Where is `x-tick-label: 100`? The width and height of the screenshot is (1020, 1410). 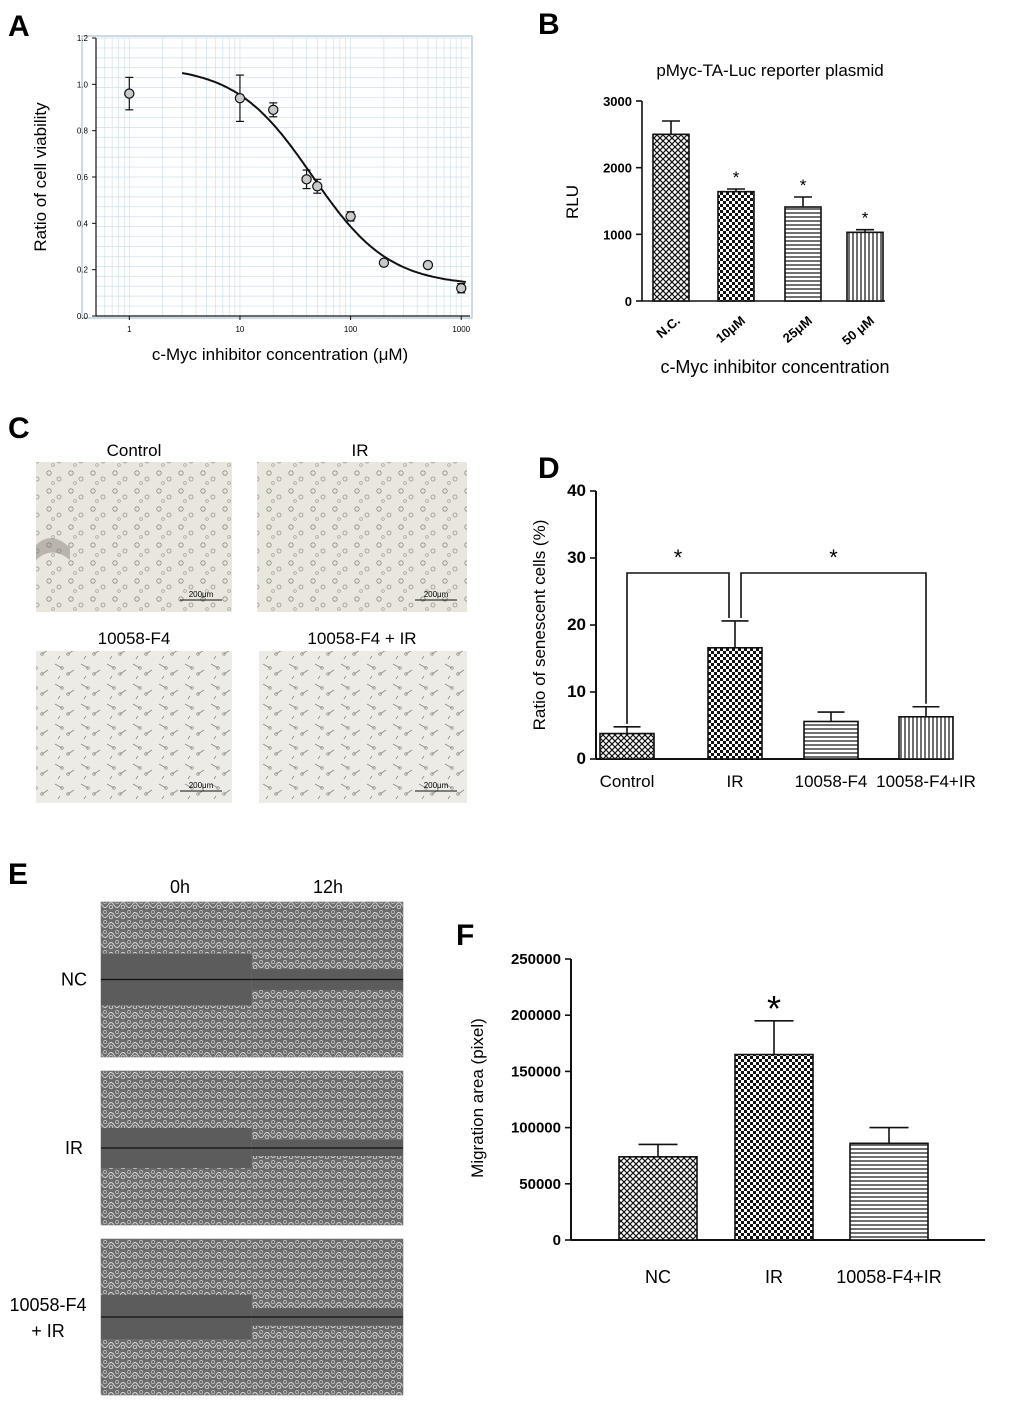 x-tick-label: 100 is located at coordinates (351, 329).